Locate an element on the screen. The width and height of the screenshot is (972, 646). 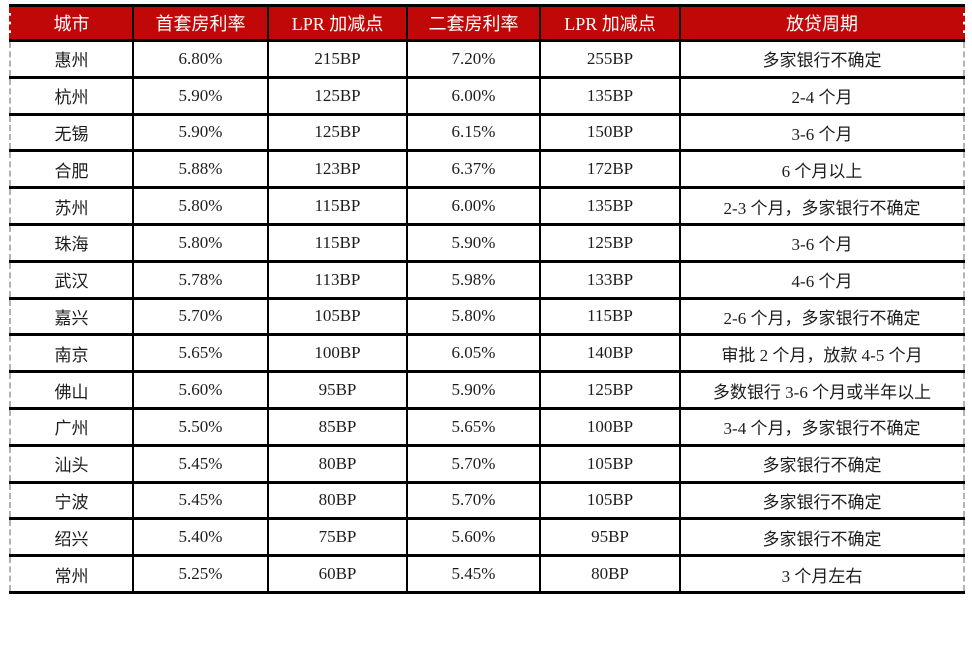
cell-second-lpr-points: 80BP is located at coordinates (609, 574).